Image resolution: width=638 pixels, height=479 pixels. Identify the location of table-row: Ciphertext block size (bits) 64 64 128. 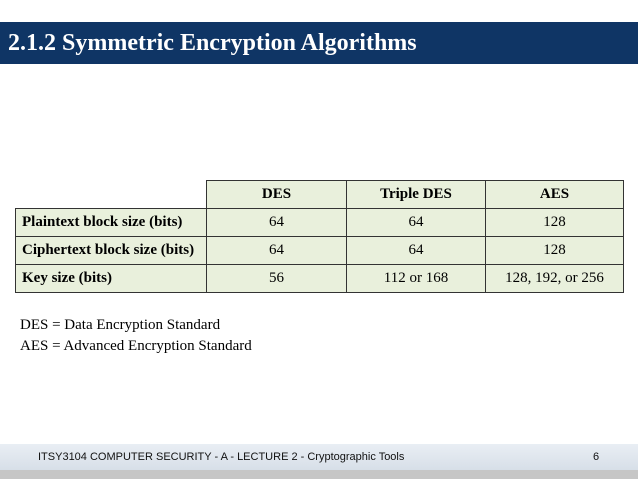
(319, 250).